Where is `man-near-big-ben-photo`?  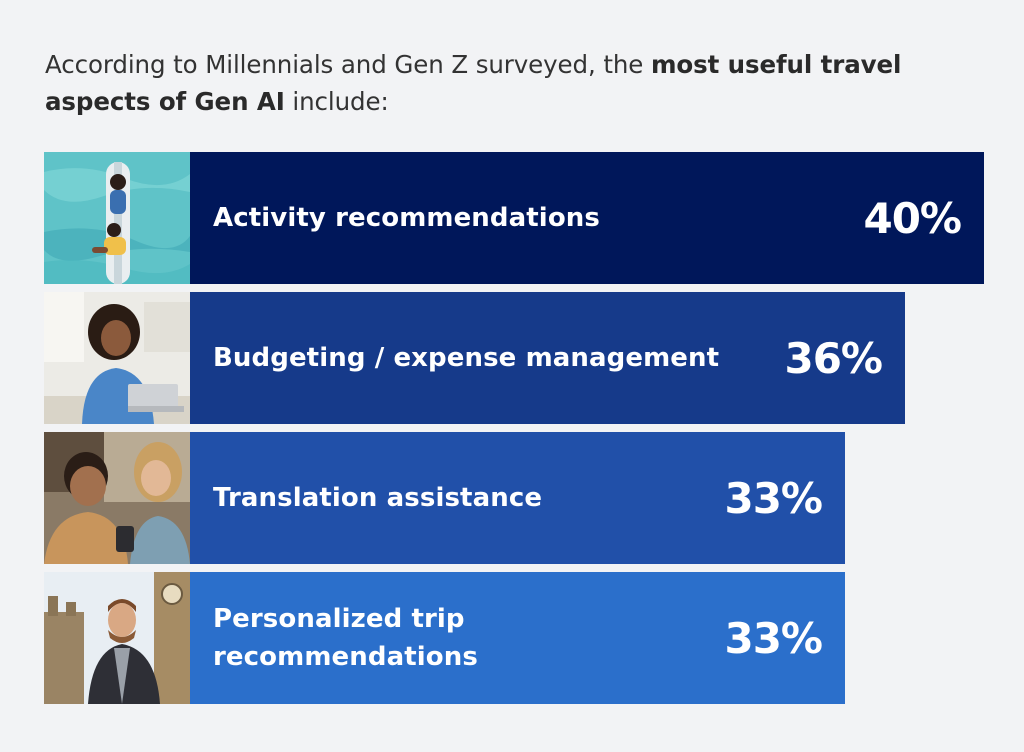
man-near-big-ben-photo is located at coordinates (117, 638).